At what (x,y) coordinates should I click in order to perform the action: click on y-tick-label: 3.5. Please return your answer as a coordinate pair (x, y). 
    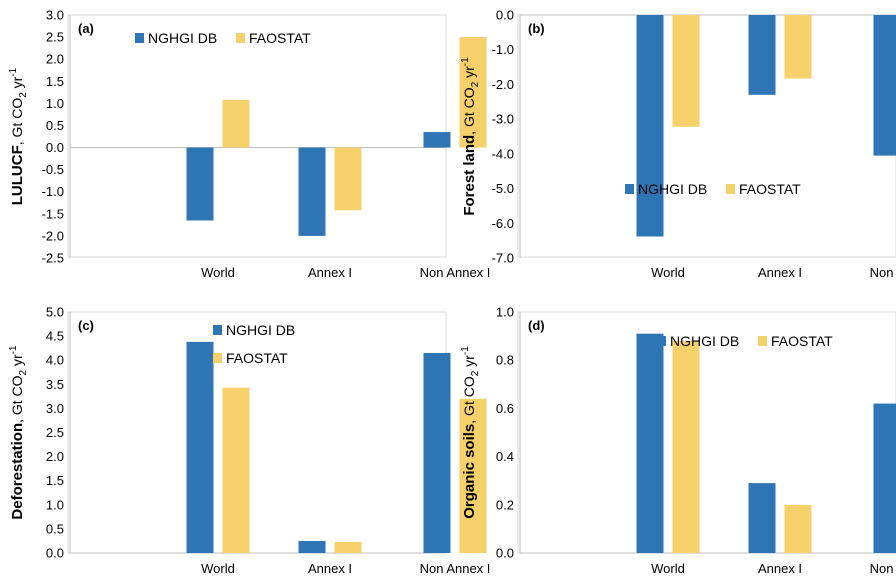
    Looking at the image, I should click on (55, 384).